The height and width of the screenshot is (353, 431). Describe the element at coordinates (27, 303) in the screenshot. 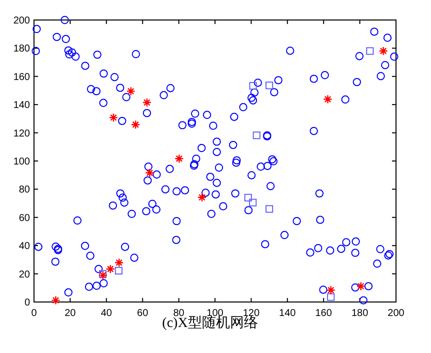

I see `y-tick-label: 0` at that location.